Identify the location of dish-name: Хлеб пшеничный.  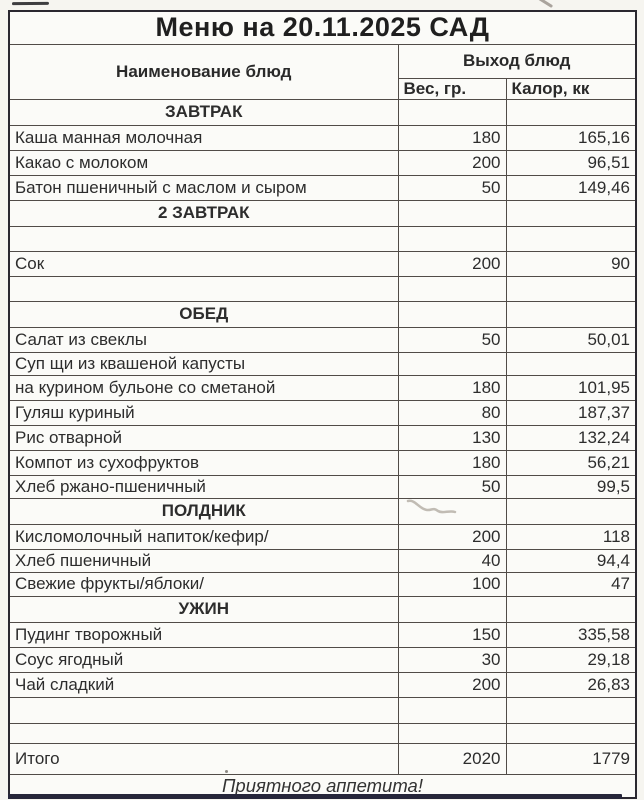
(203, 560).